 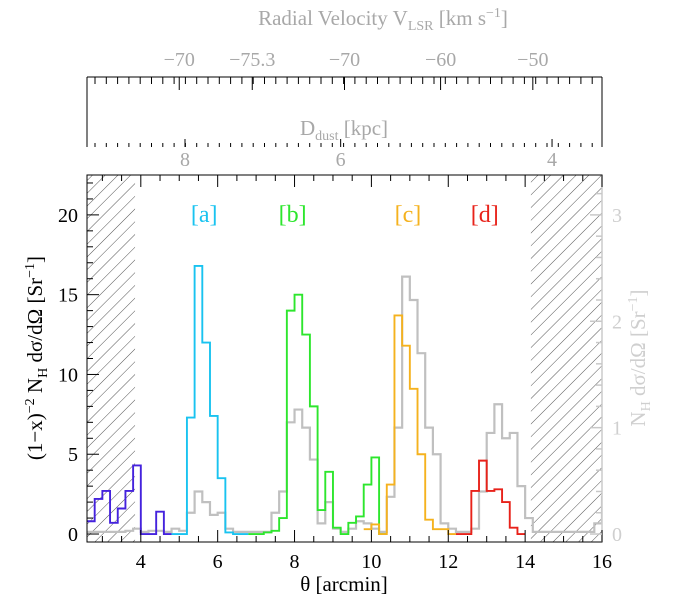 What do you see at coordinates (344, 130) in the screenshot?
I see `distance-axis-label: Ddust [kpc]` at bounding box center [344, 130].